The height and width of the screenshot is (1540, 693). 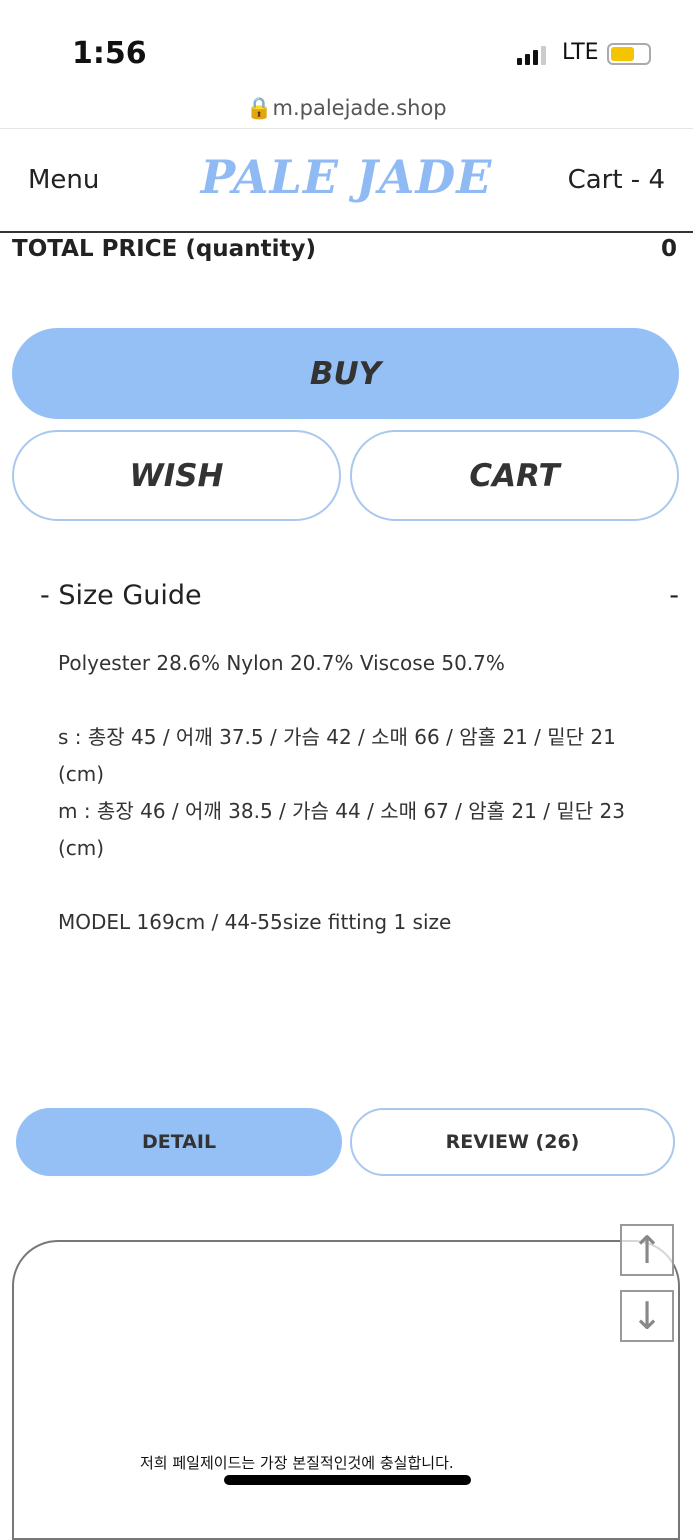 I want to click on home-indicator, so click(x=347, y=1480).